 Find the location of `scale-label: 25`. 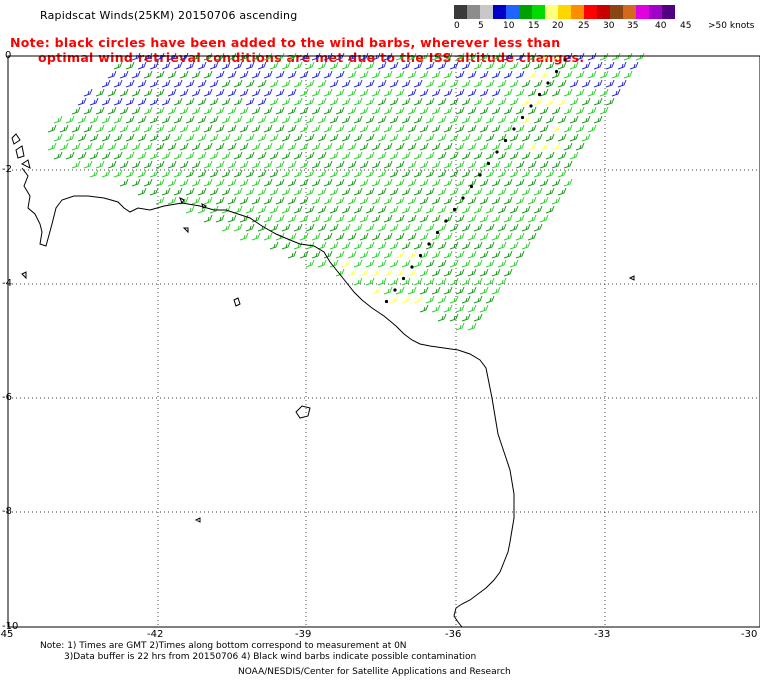

scale-label: 25 is located at coordinates (584, 26).